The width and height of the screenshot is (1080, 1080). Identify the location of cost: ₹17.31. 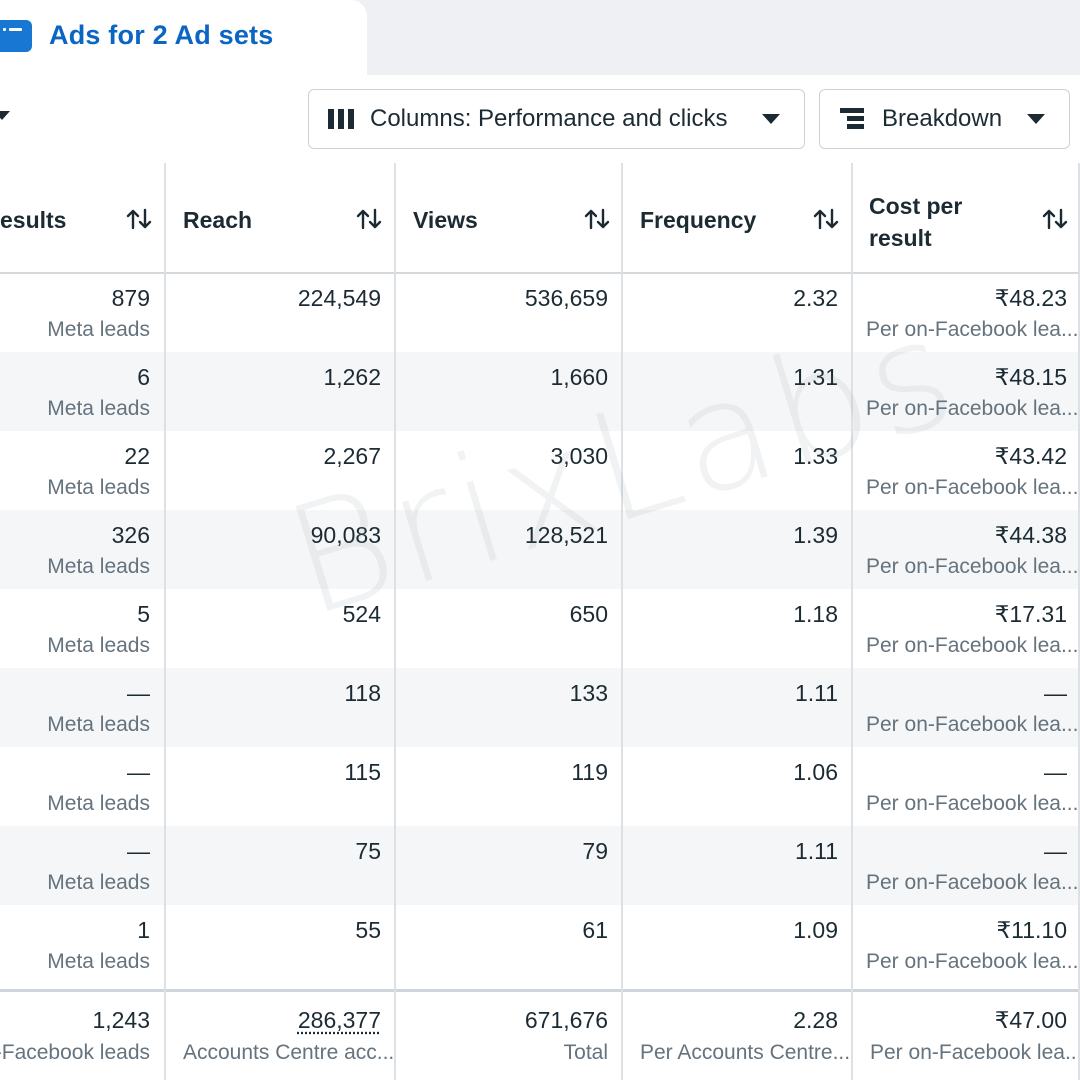
(1030, 614).